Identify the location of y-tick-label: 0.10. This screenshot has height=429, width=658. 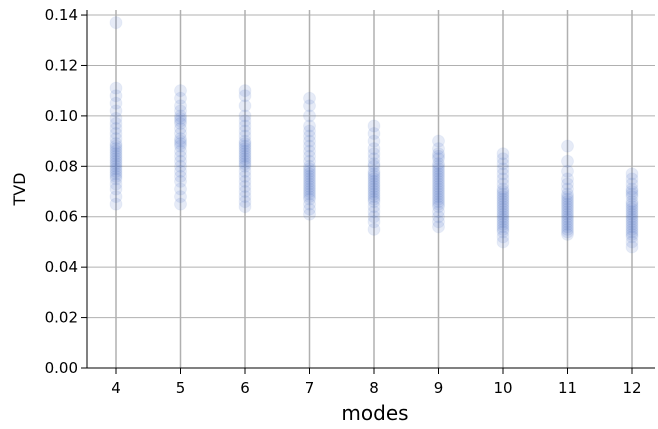
(61, 116).